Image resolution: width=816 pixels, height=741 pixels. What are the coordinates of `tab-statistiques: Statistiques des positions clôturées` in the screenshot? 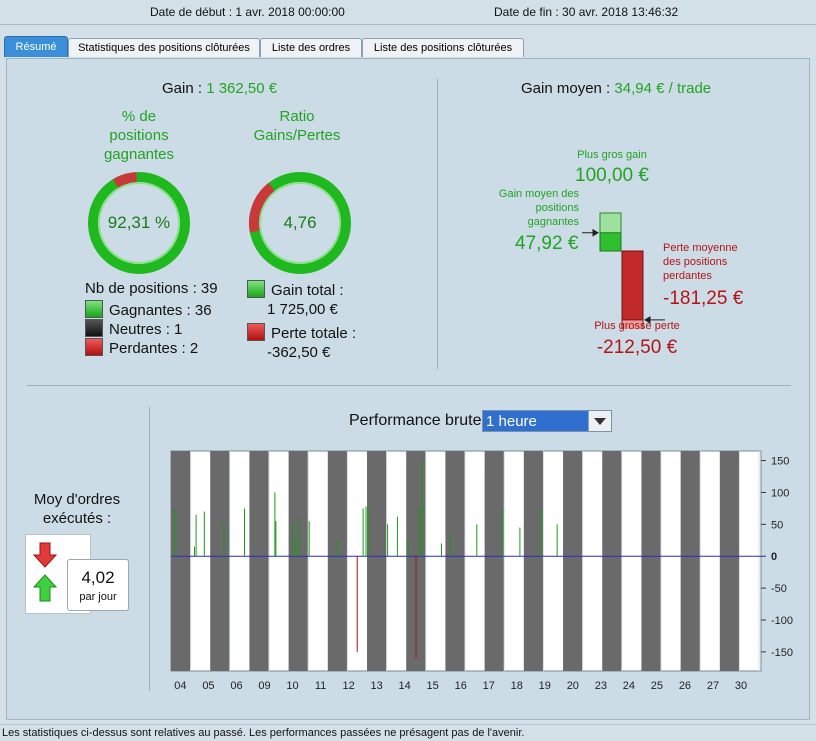 It's located at (164, 47).